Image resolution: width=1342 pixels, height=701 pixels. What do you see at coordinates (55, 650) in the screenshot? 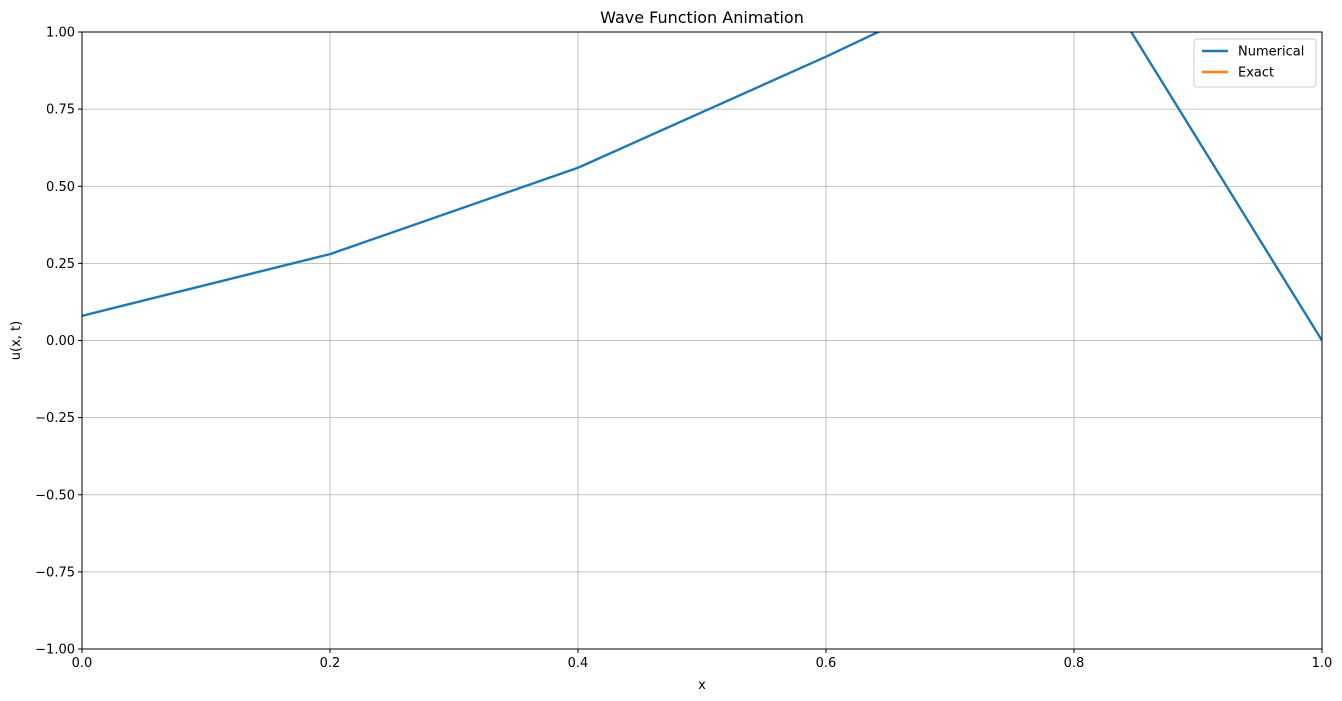
I see `y-tick-label: −1.00` at bounding box center [55, 650].